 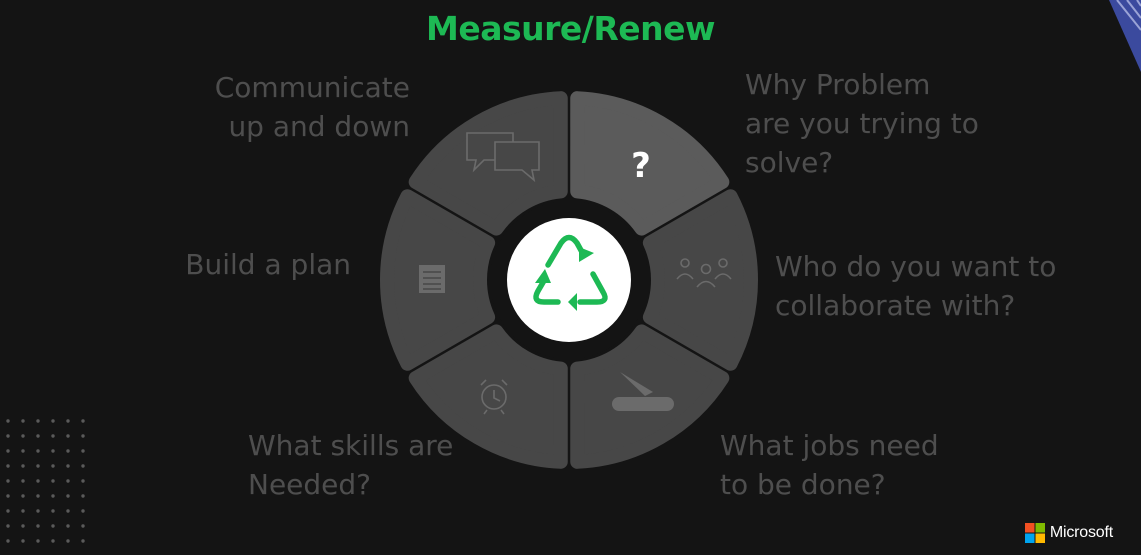 I want to click on brand-name: Microsoft, so click(x=1081, y=532).